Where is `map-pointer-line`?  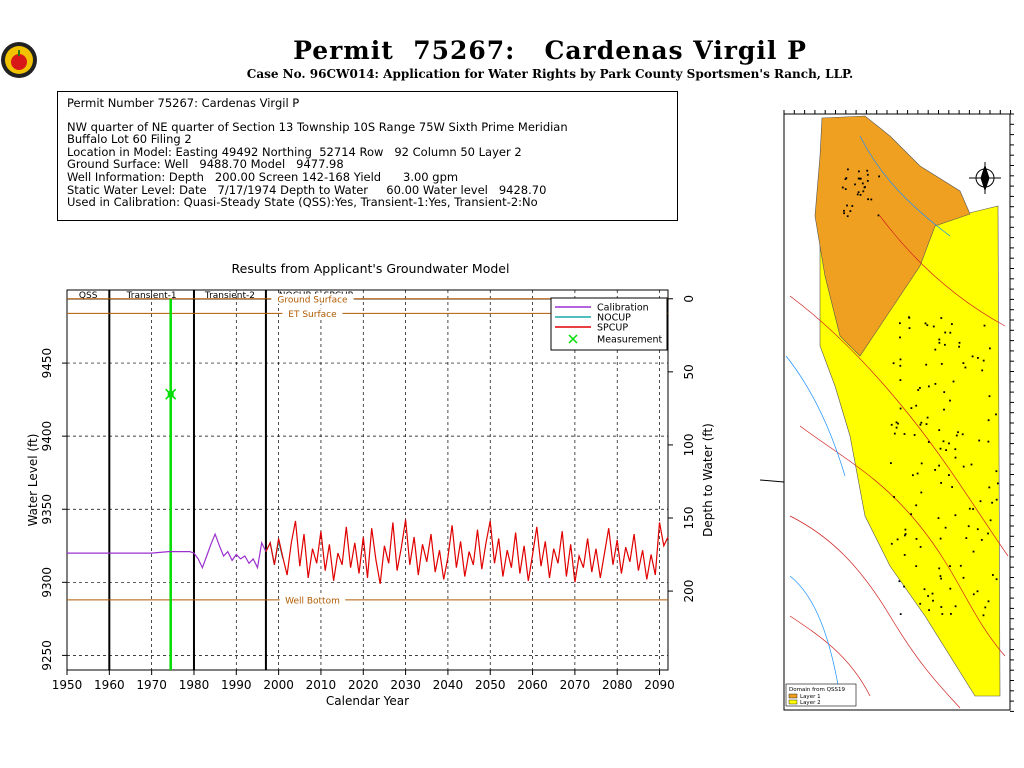
map-pointer-line is located at coordinates (772, 481).